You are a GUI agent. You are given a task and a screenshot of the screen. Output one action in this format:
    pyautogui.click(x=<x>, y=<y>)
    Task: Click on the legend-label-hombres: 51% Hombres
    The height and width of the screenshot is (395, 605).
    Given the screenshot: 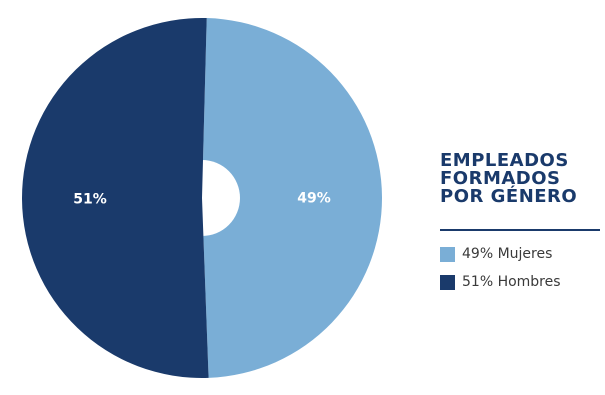 What is the action you would take?
    pyautogui.click(x=511, y=282)
    